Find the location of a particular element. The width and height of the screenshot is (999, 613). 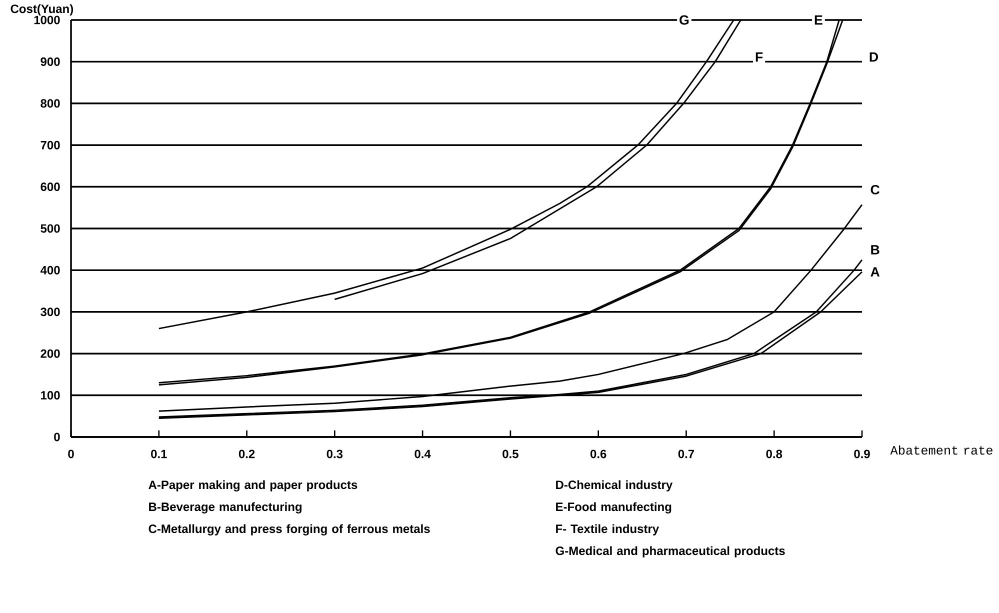

x-axis-title: Abatement rate is located at coordinates (941, 450).